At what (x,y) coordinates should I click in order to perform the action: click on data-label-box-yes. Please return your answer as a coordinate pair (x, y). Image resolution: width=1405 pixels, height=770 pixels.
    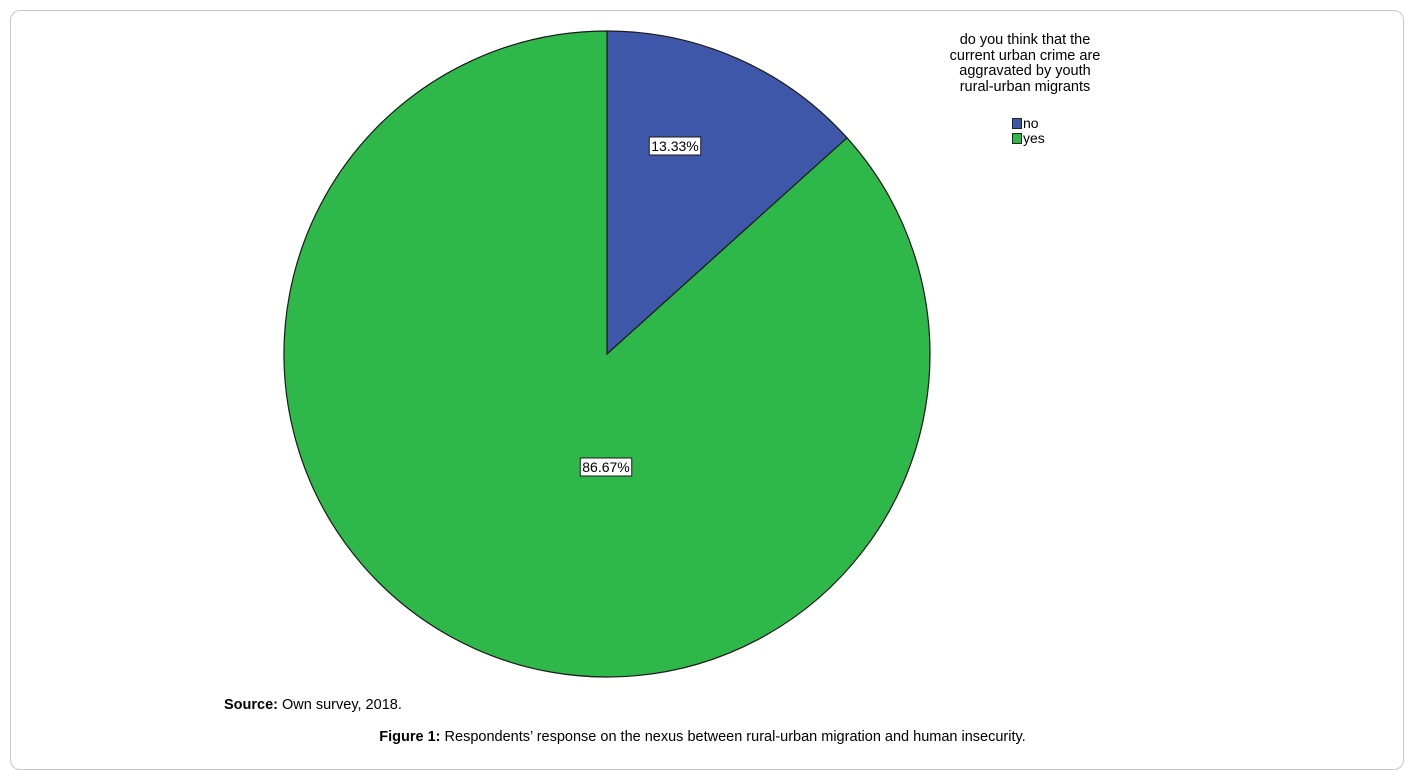
    Looking at the image, I should click on (606, 467).